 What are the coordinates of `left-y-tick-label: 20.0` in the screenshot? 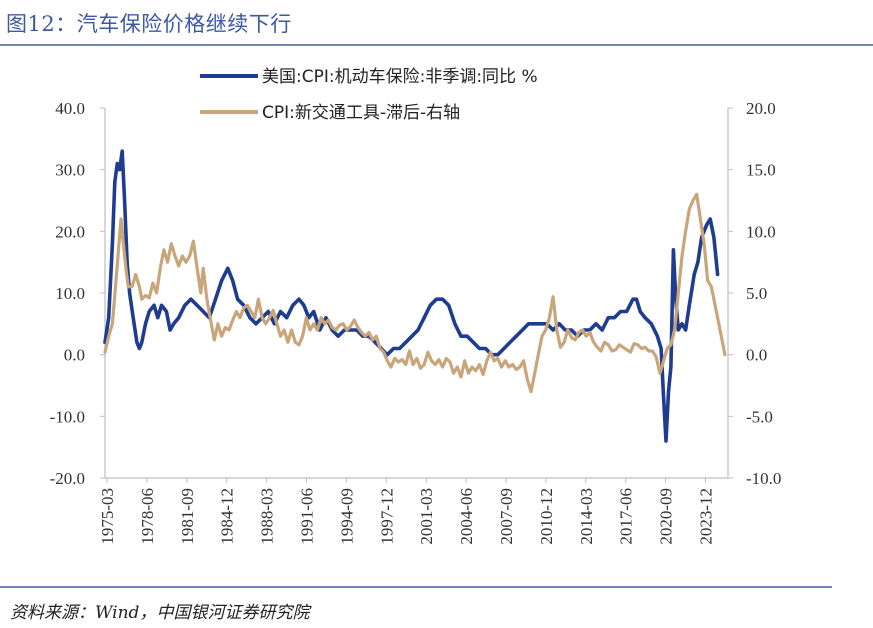 It's located at (70, 231).